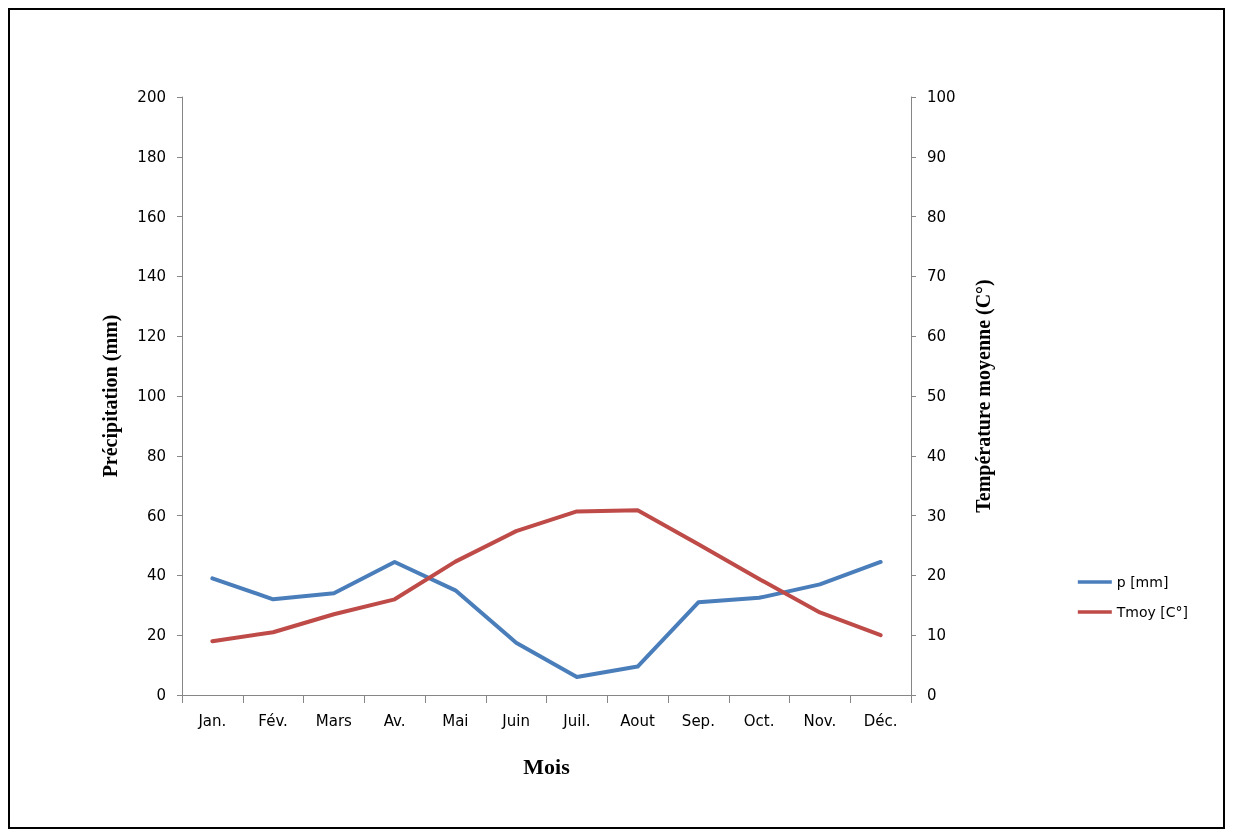 This screenshot has height=837, width=1233. What do you see at coordinates (212, 720) in the screenshot?
I see `x-tick-label: Jan.` at bounding box center [212, 720].